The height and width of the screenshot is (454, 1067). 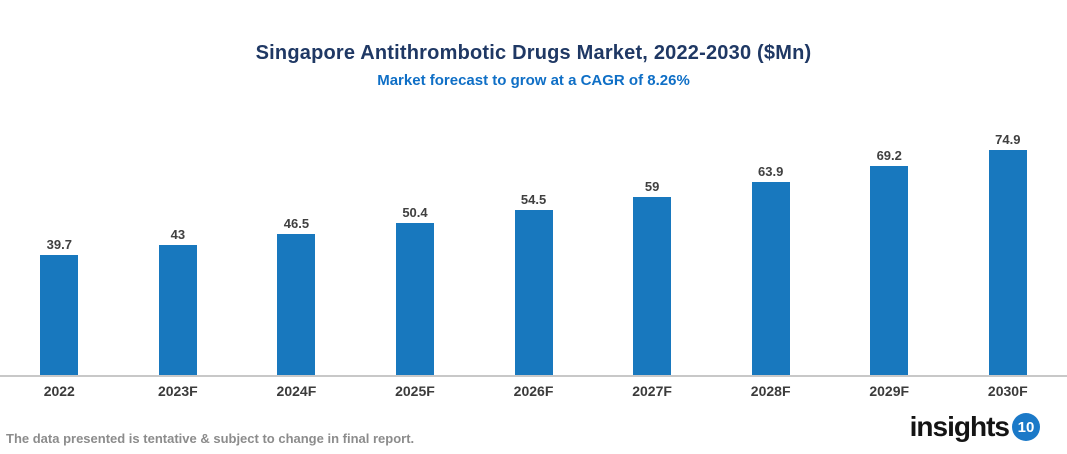 I want to click on x-tick-label: 2023F, so click(x=177, y=391).